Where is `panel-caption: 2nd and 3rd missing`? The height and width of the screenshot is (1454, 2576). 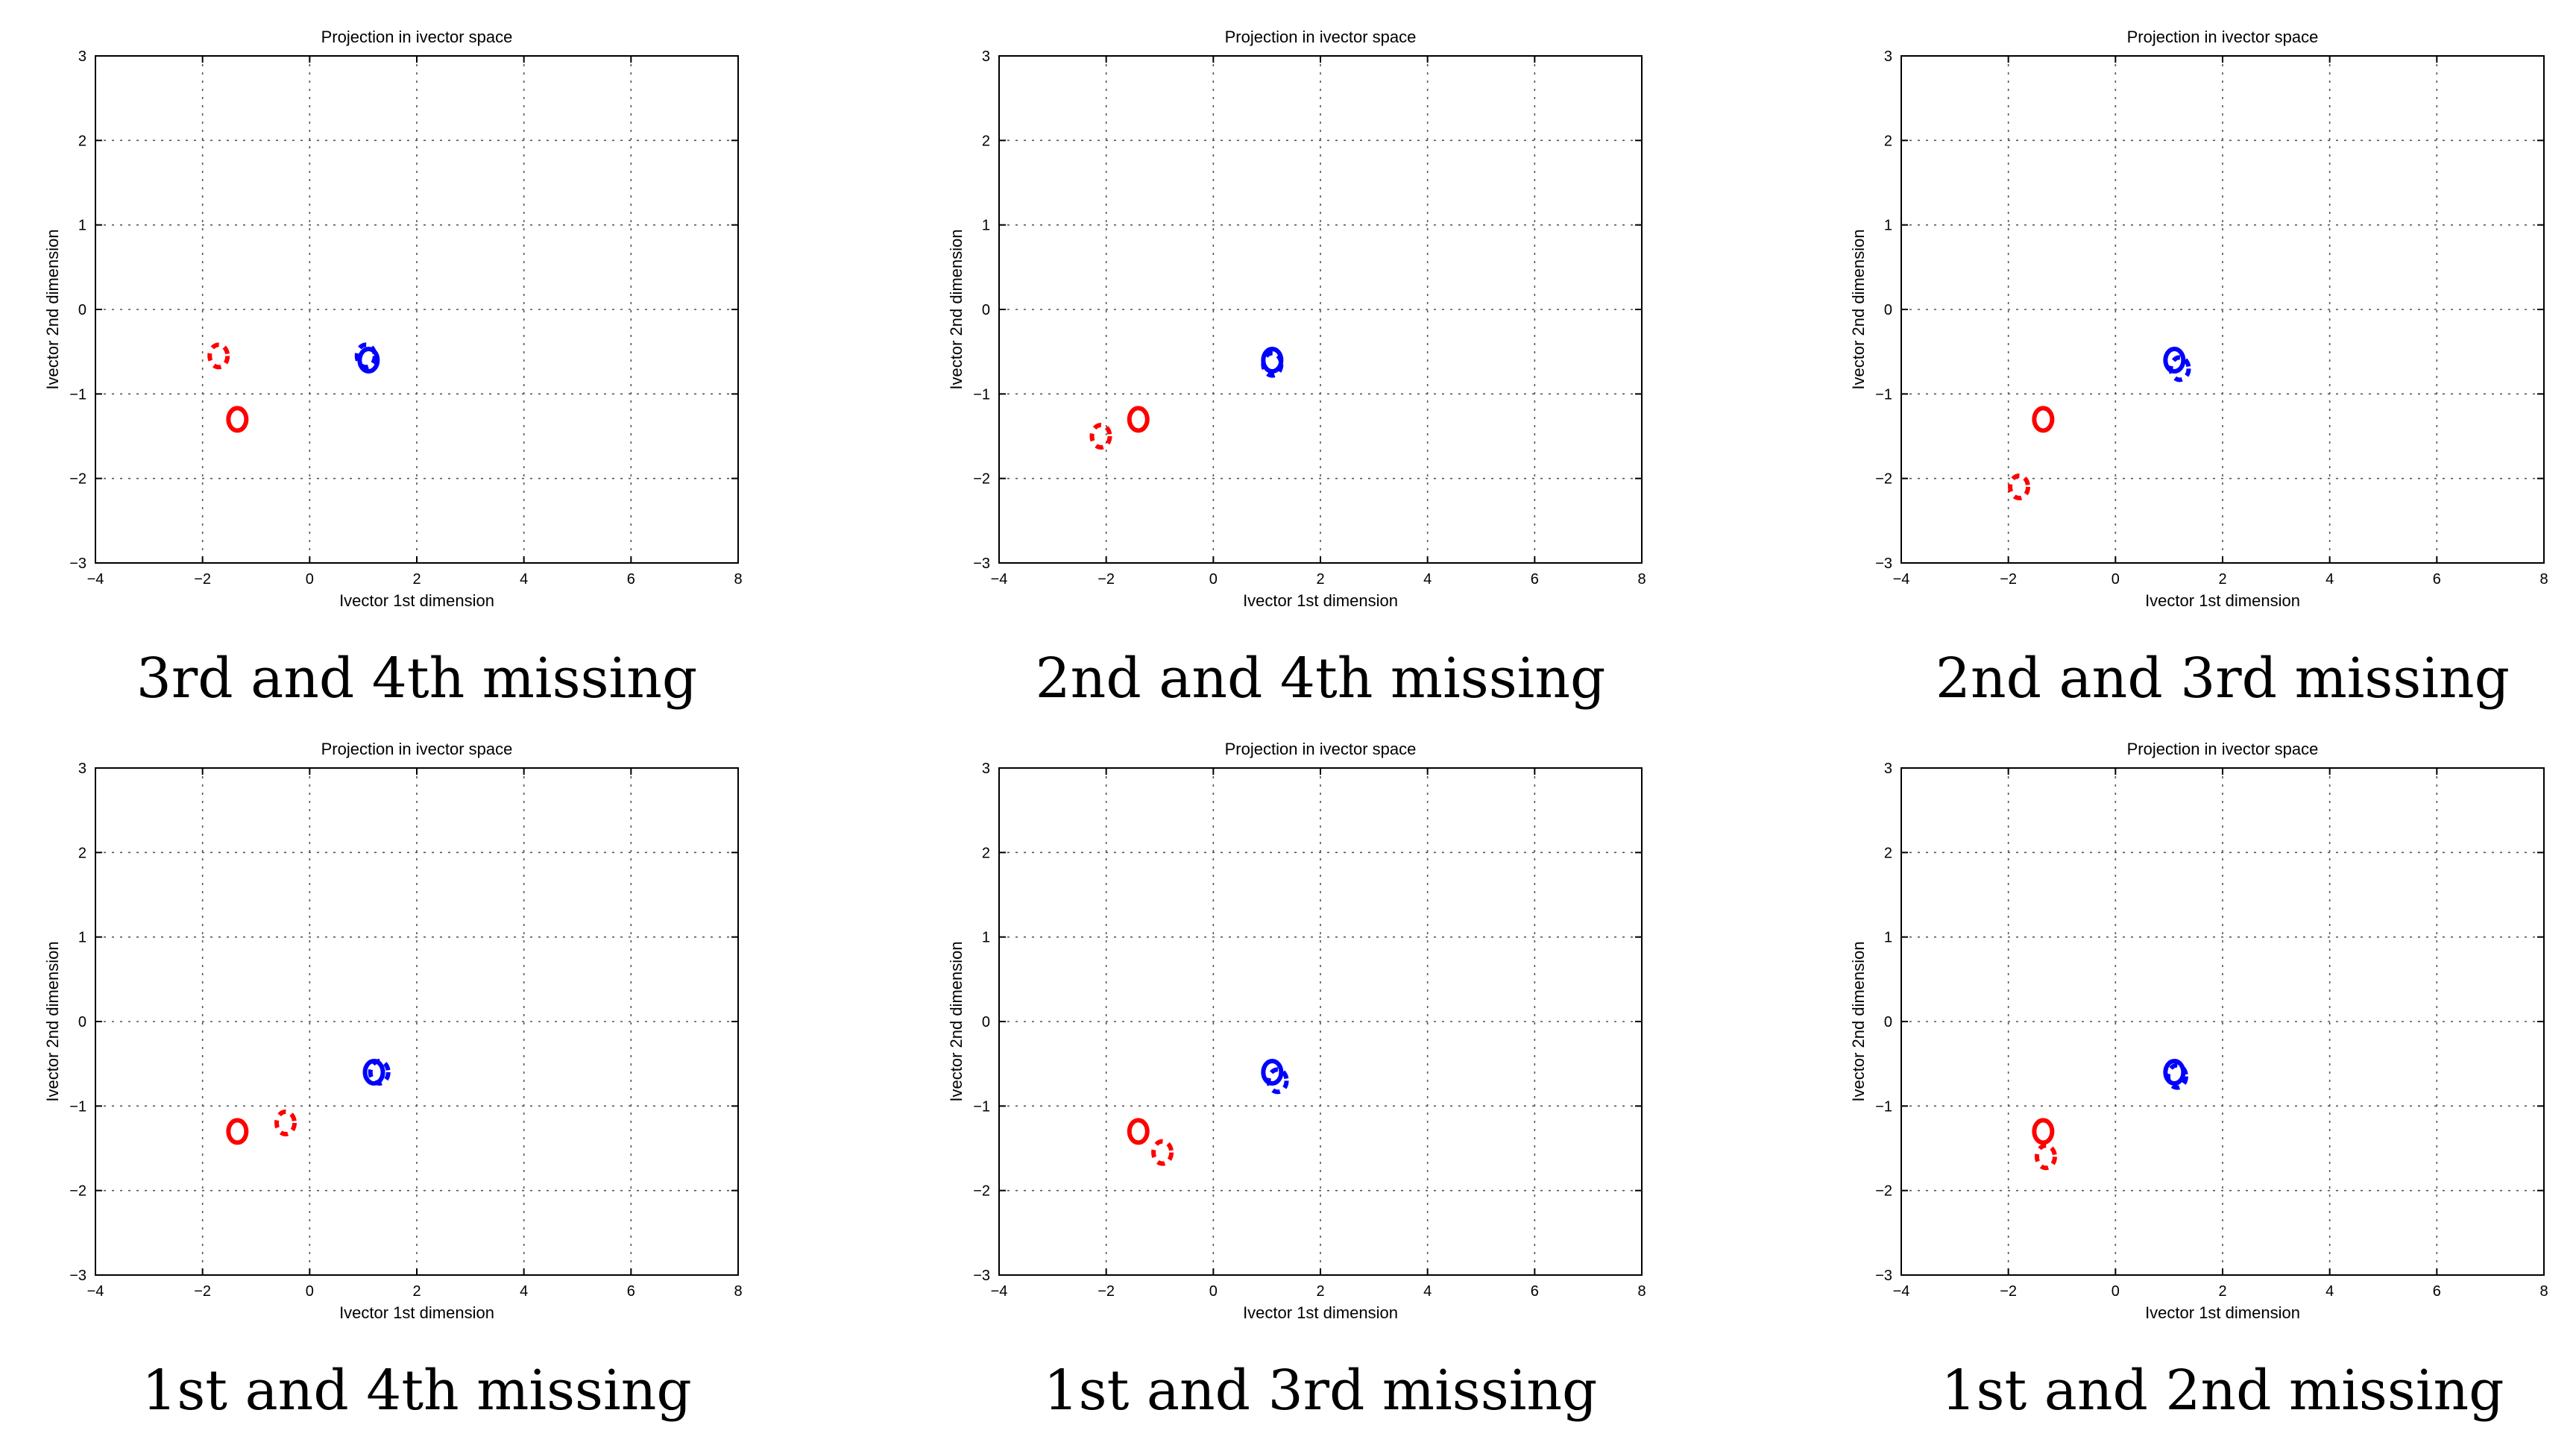 panel-caption: 2nd and 3rd missing is located at coordinates (2223, 678).